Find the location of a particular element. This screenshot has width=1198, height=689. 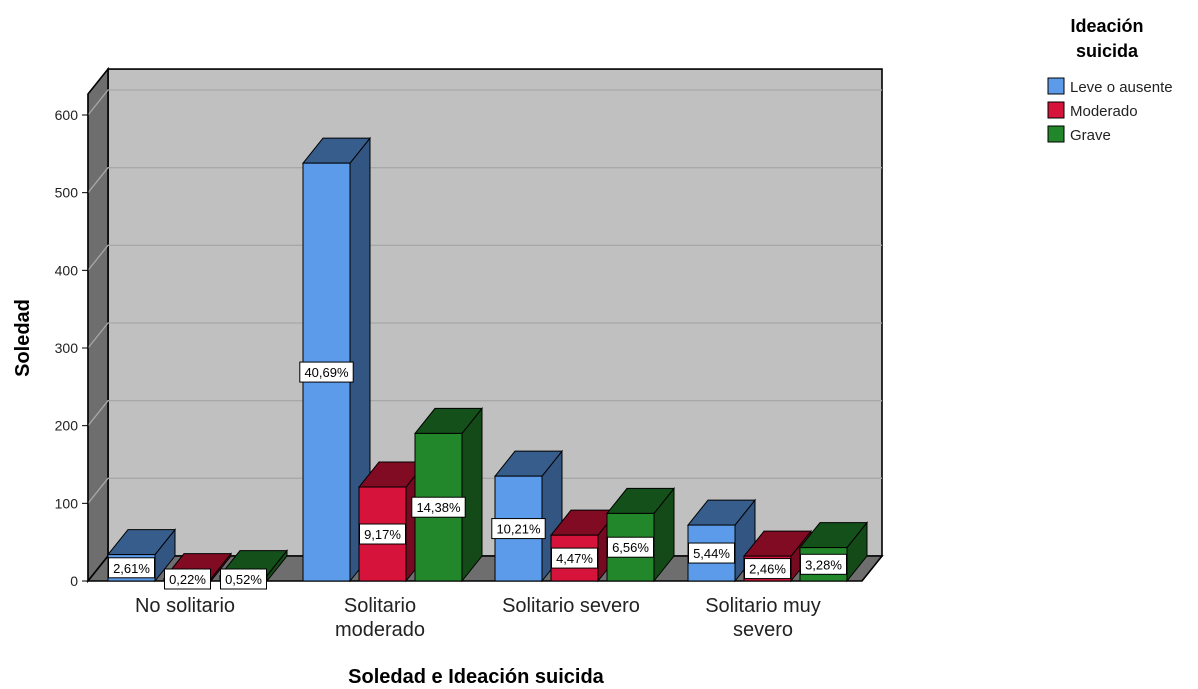

legend-title: Ideación is located at coordinates (1106, 26).